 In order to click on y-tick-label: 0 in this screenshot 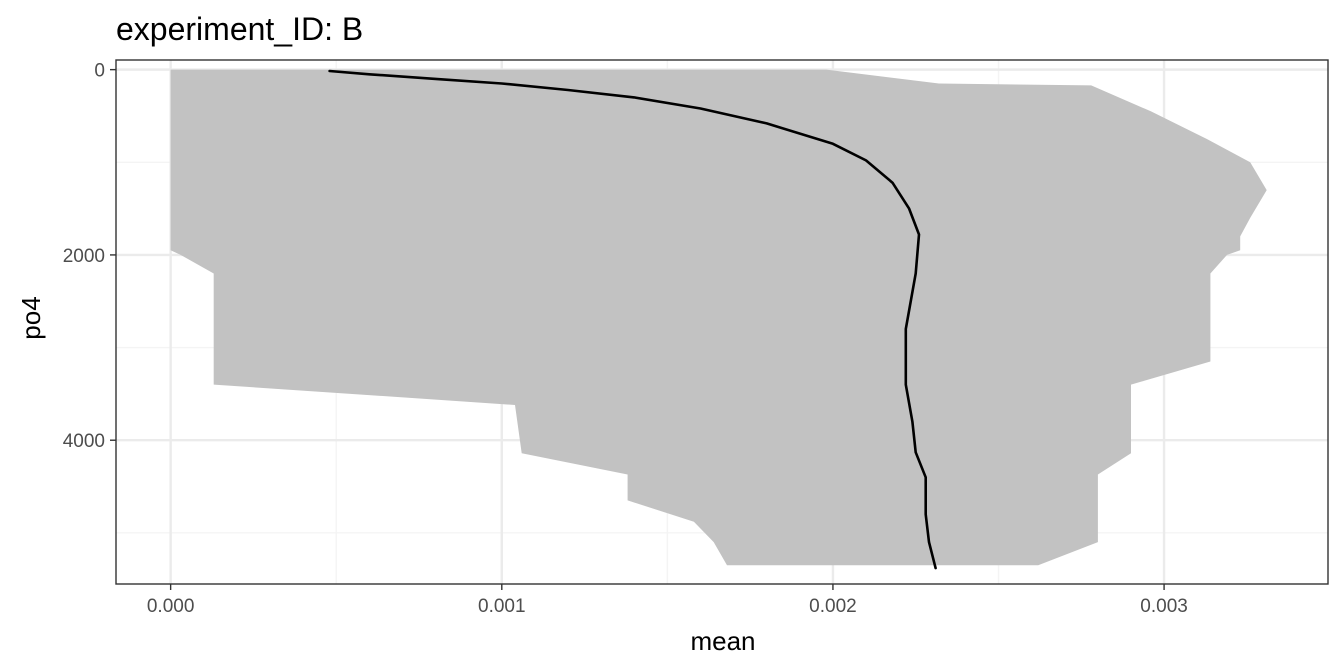, I will do `click(99, 71)`.